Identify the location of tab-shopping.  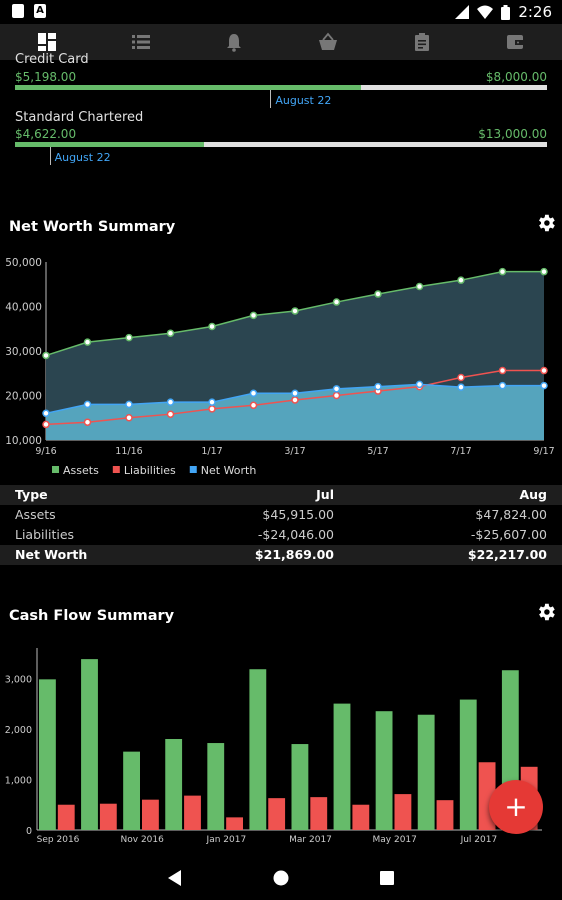
(328, 42).